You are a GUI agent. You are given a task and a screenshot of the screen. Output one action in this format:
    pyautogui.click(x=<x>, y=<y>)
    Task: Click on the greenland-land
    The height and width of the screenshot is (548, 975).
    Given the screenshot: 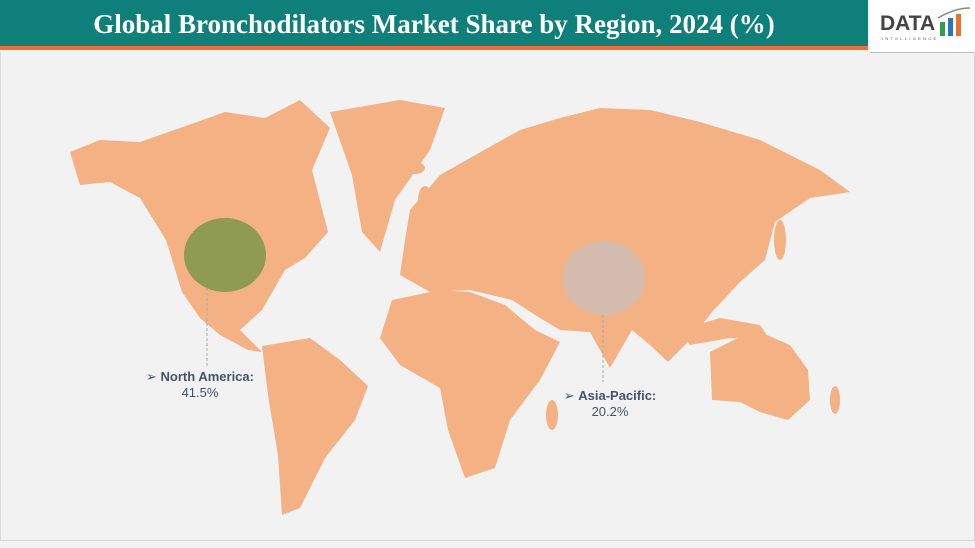 What is the action you would take?
    pyautogui.click(x=387, y=176)
    